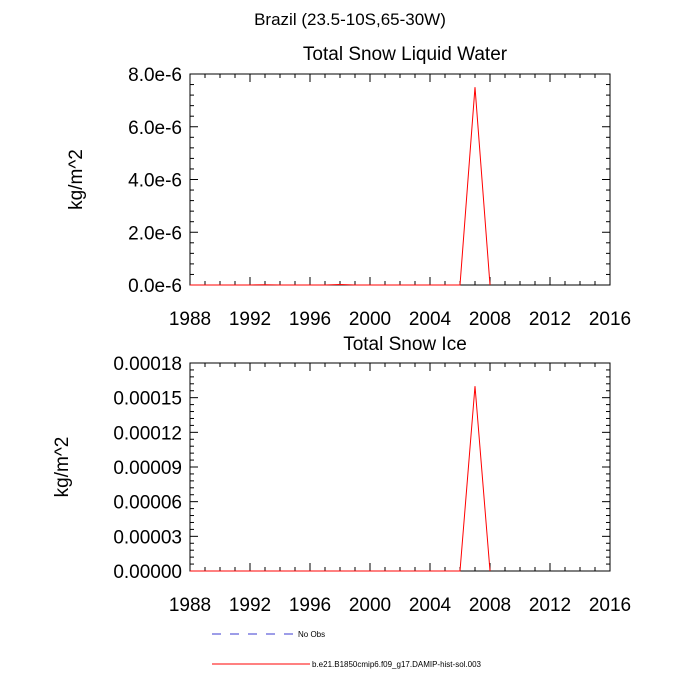 Image resolution: width=700 pixels, height=700 pixels. I want to click on panel-title: Total Snow Liquid Water, so click(405, 54).